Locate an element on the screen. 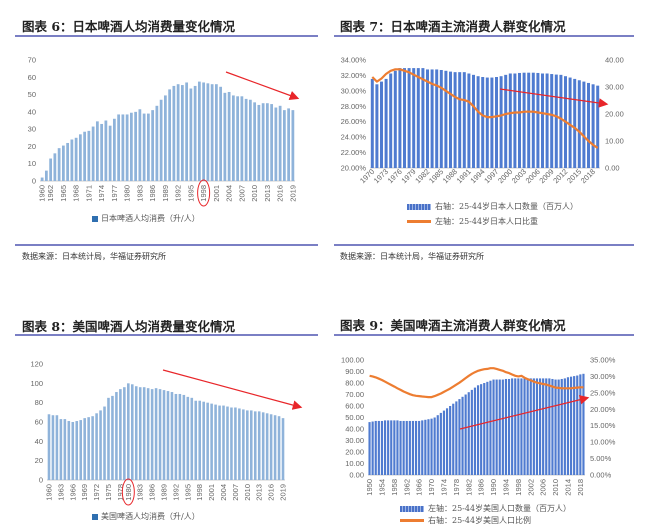 The width and height of the screenshot is (648, 526). fig8-x-tick-label: 1960 is located at coordinates (48, 492).